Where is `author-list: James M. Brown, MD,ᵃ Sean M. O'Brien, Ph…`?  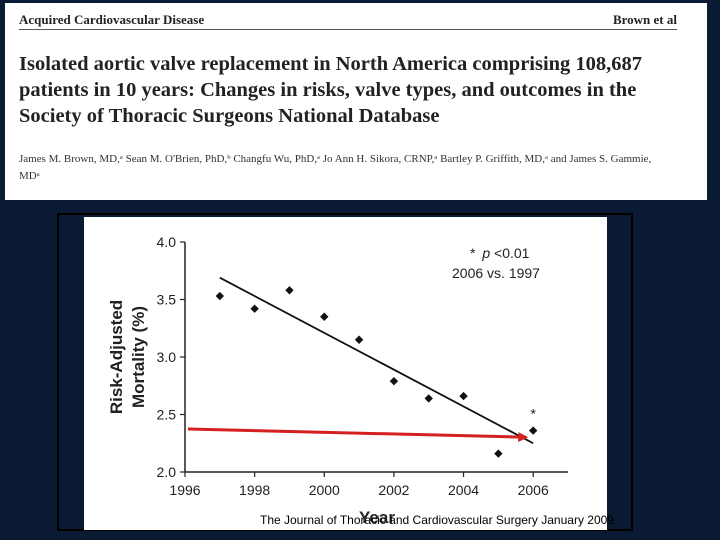 author-list: James M. Brown, MD,ᵃ Sean M. O'Brien, Ph… is located at coordinates (335, 167).